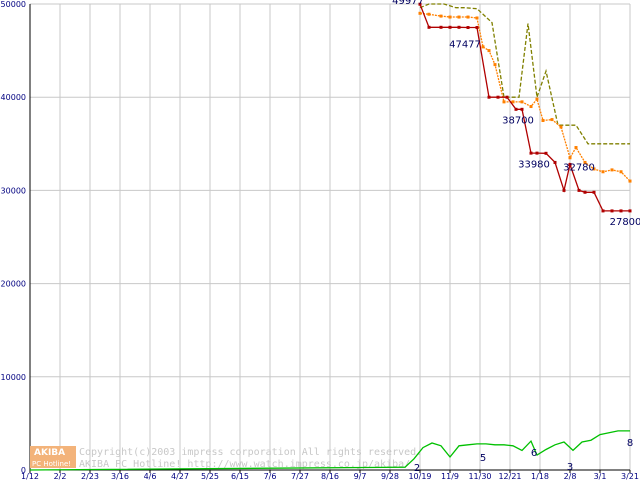  Describe the element at coordinates (630, 476) in the screenshot. I see `x-tick-label: 3/21` at that location.